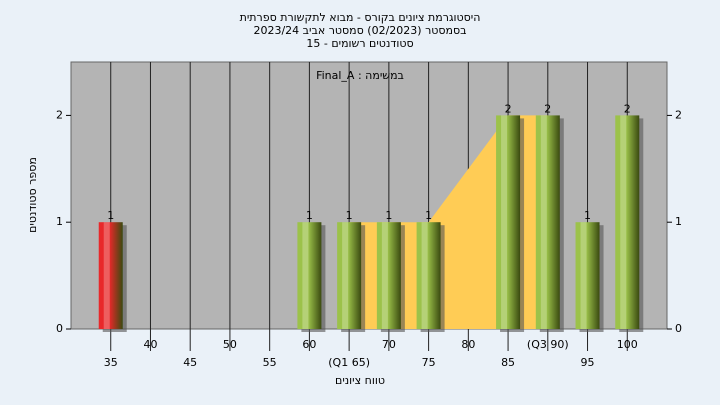 The image size is (720, 405). What do you see at coordinates (59, 114) in the screenshot?
I see `y-tick-label: 2` at bounding box center [59, 114].